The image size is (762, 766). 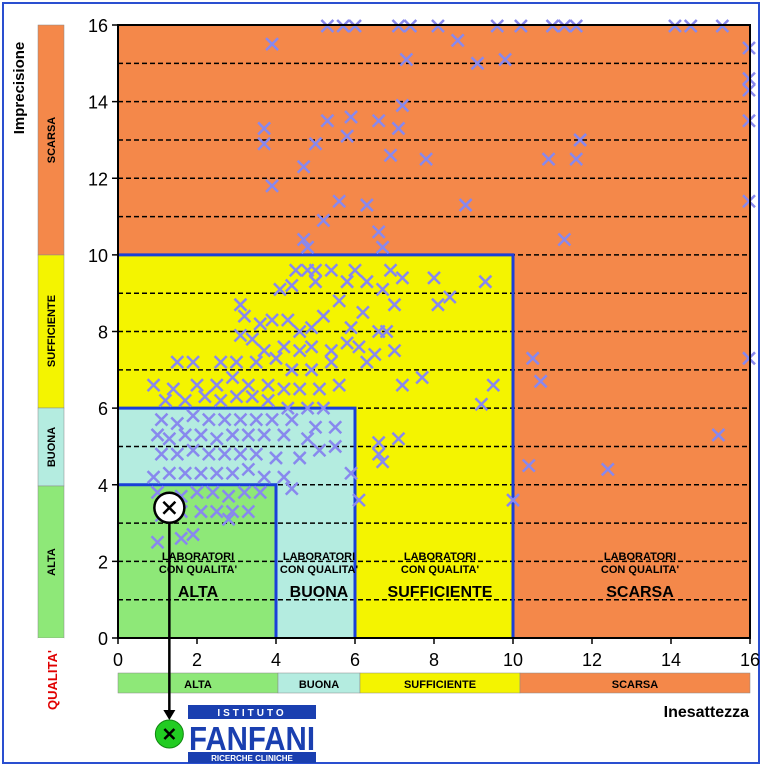 I want to click on marked-point-x-icon, so click(x=169, y=507).